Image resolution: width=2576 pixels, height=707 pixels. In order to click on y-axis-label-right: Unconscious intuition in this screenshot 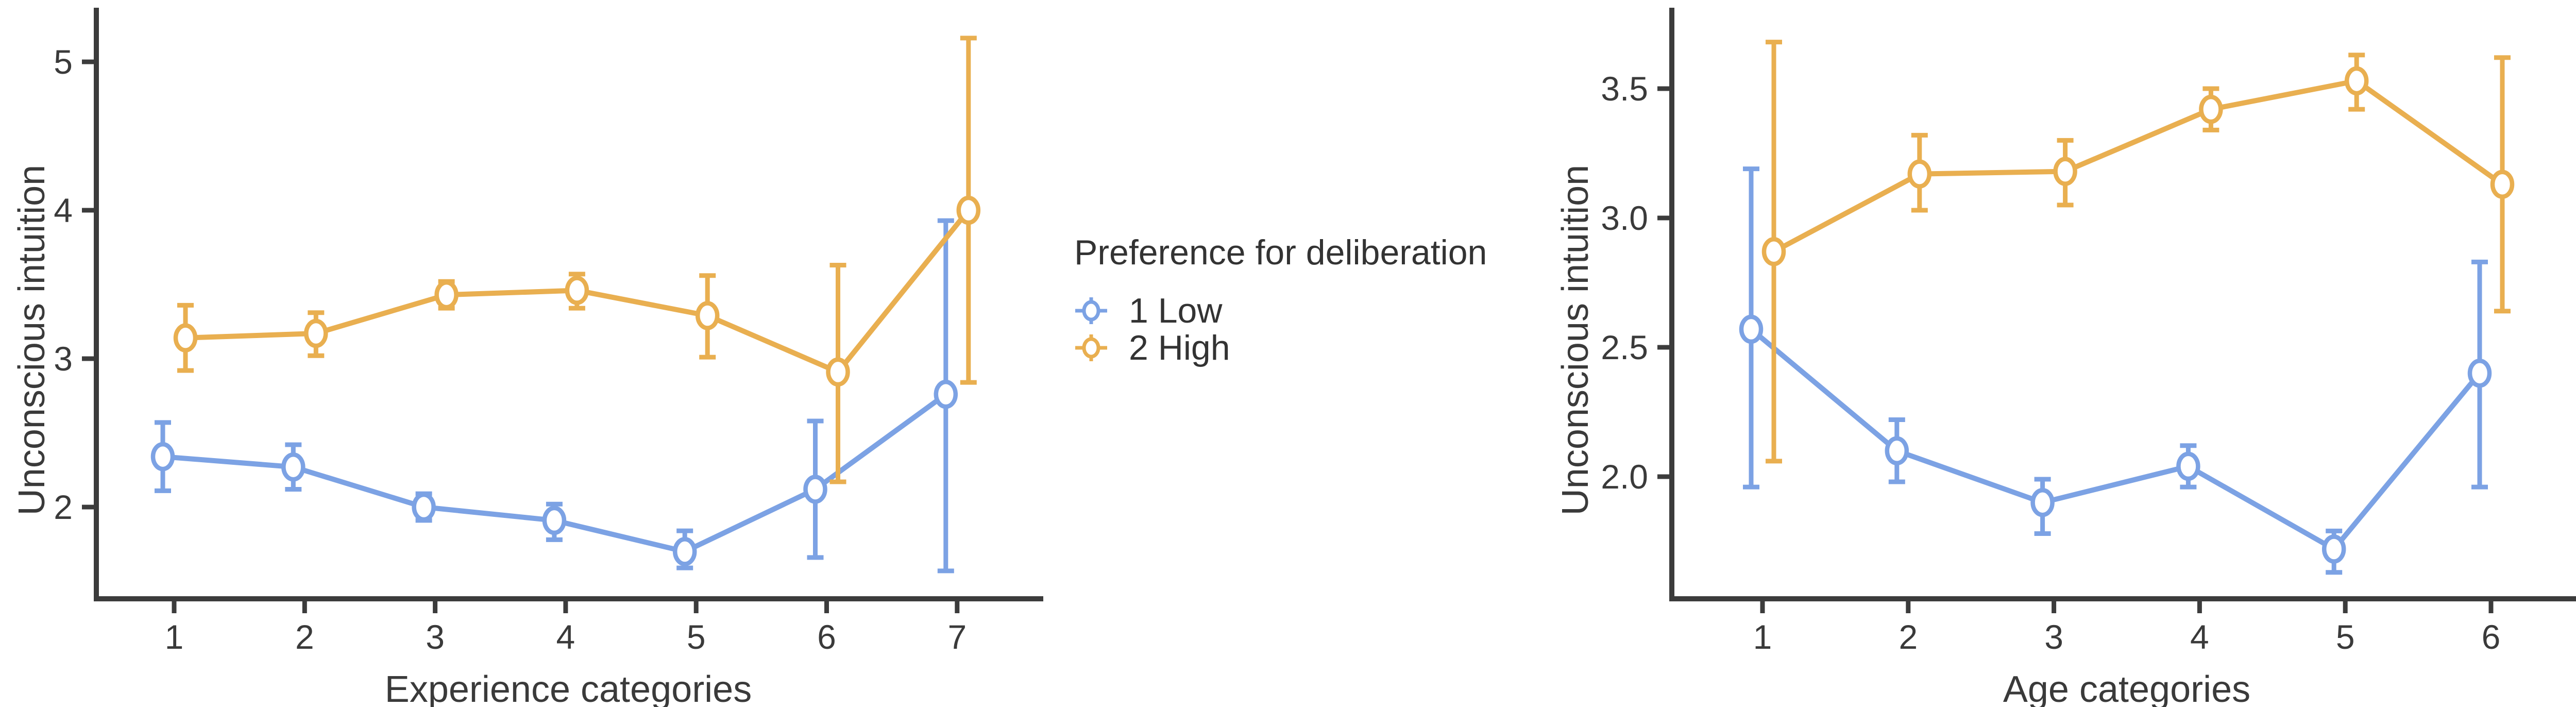, I will do `click(1575, 340)`.